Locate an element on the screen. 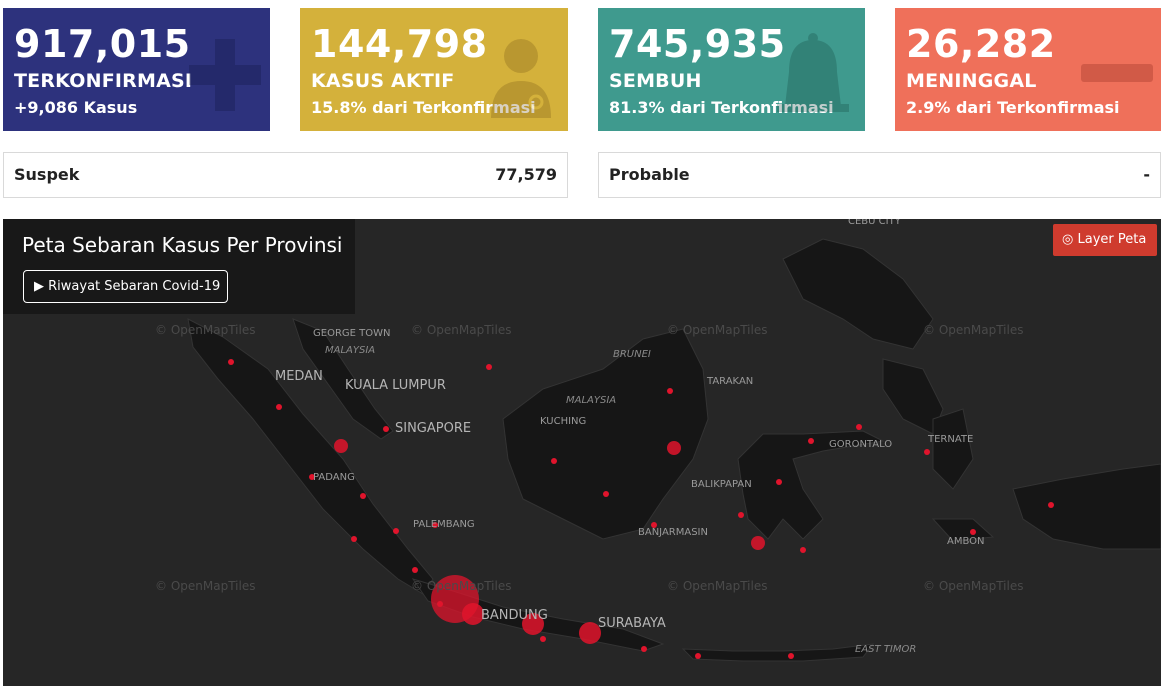  marker-yogyakarta is located at coordinates (543, 639).